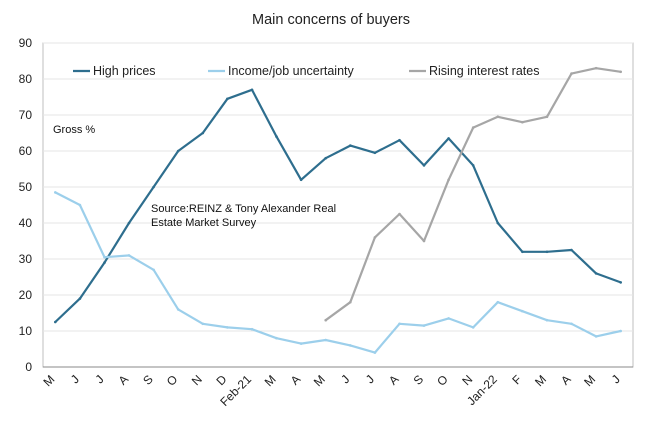  What do you see at coordinates (28, 367) in the screenshot?
I see `y-tick-label: 0` at bounding box center [28, 367].